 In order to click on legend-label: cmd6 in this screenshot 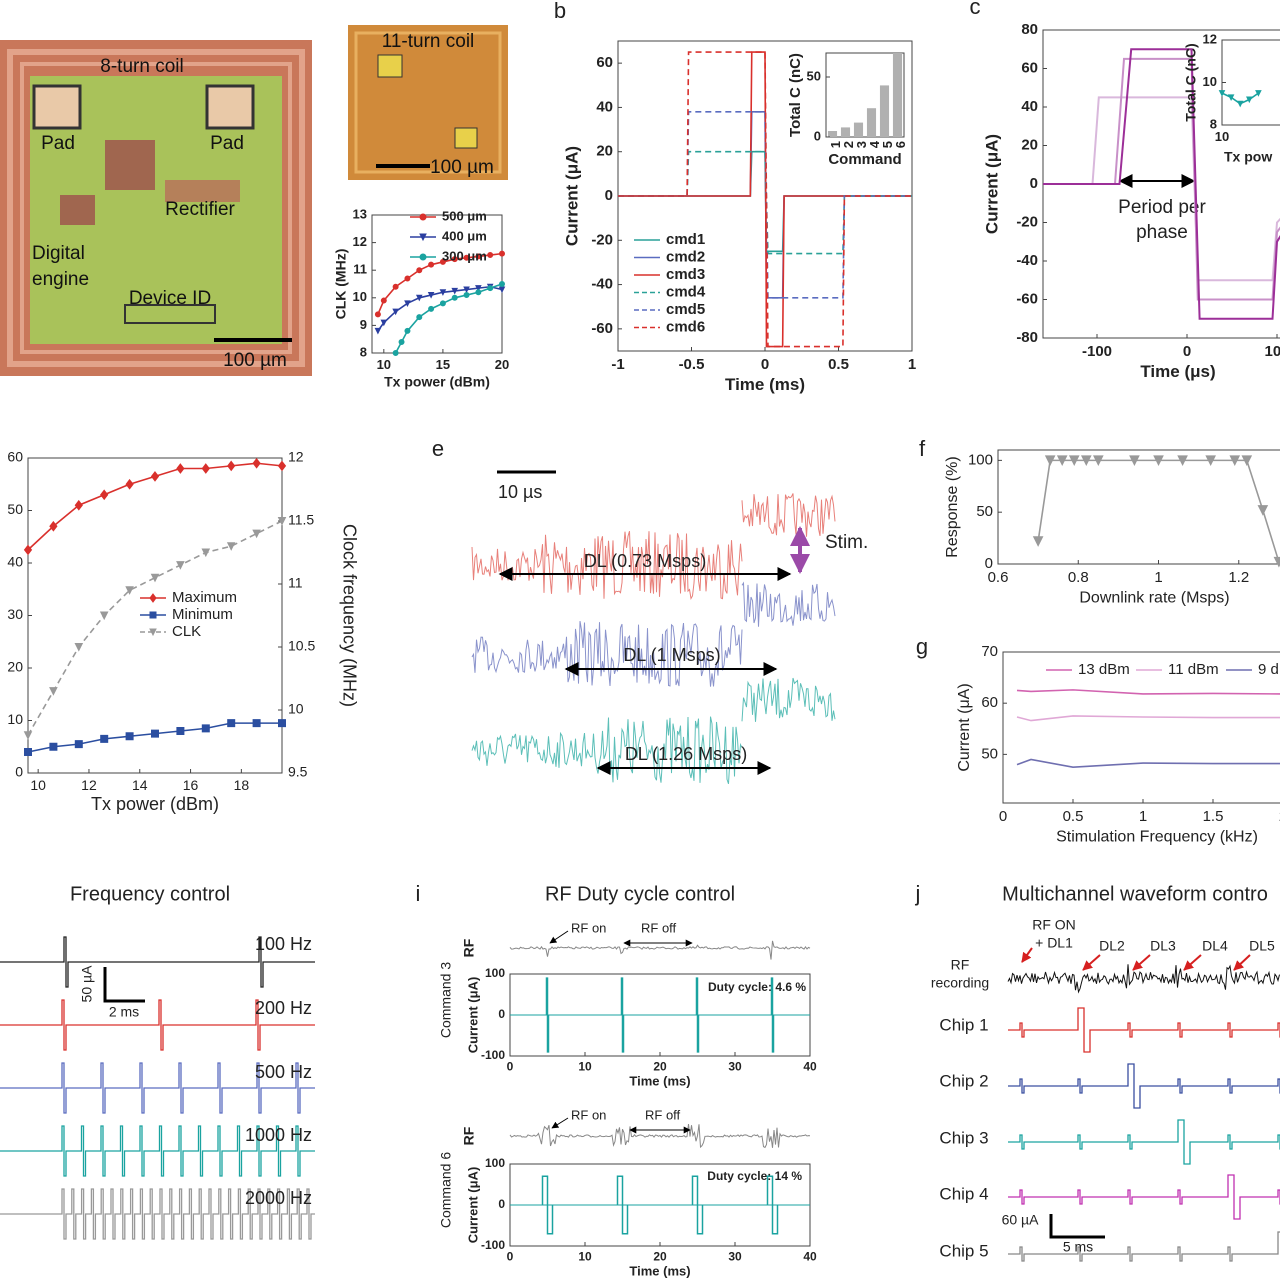, I will do `click(685, 326)`.